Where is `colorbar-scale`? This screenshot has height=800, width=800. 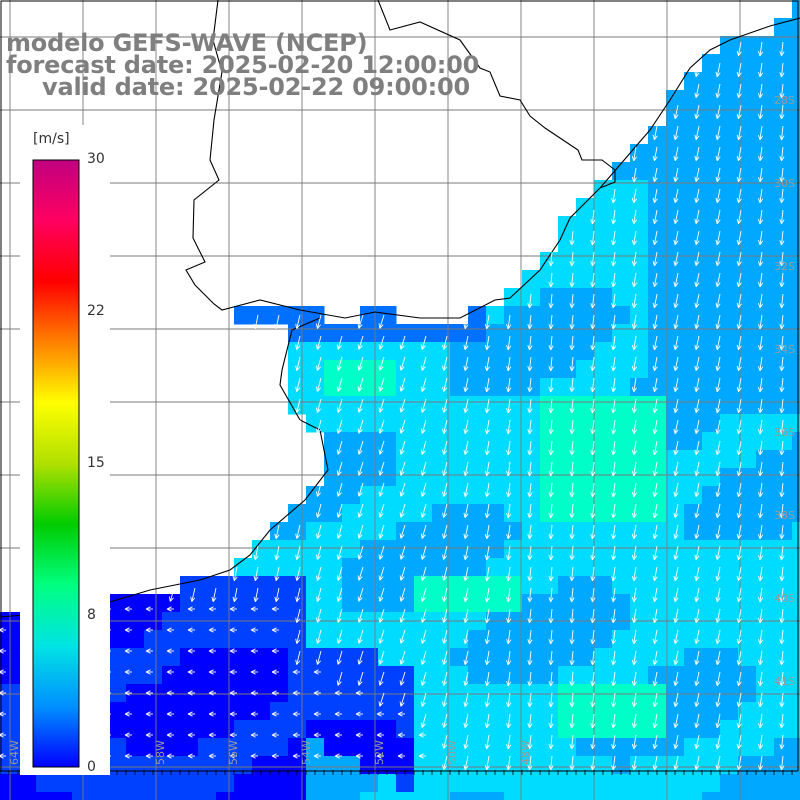
colorbar-scale is located at coordinates (56, 463).